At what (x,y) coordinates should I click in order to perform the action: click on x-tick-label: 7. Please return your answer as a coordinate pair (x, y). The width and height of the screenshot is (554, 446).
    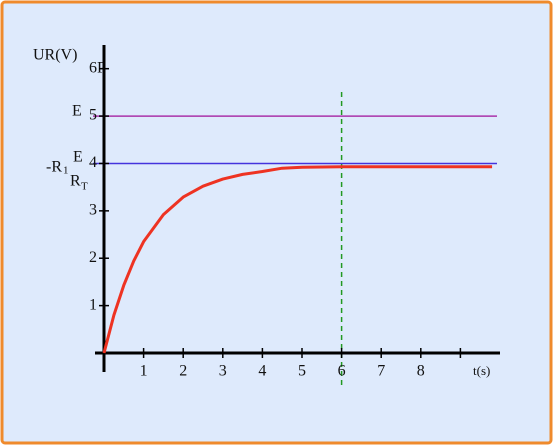
    Looking at the image, I should click on (381, 371).